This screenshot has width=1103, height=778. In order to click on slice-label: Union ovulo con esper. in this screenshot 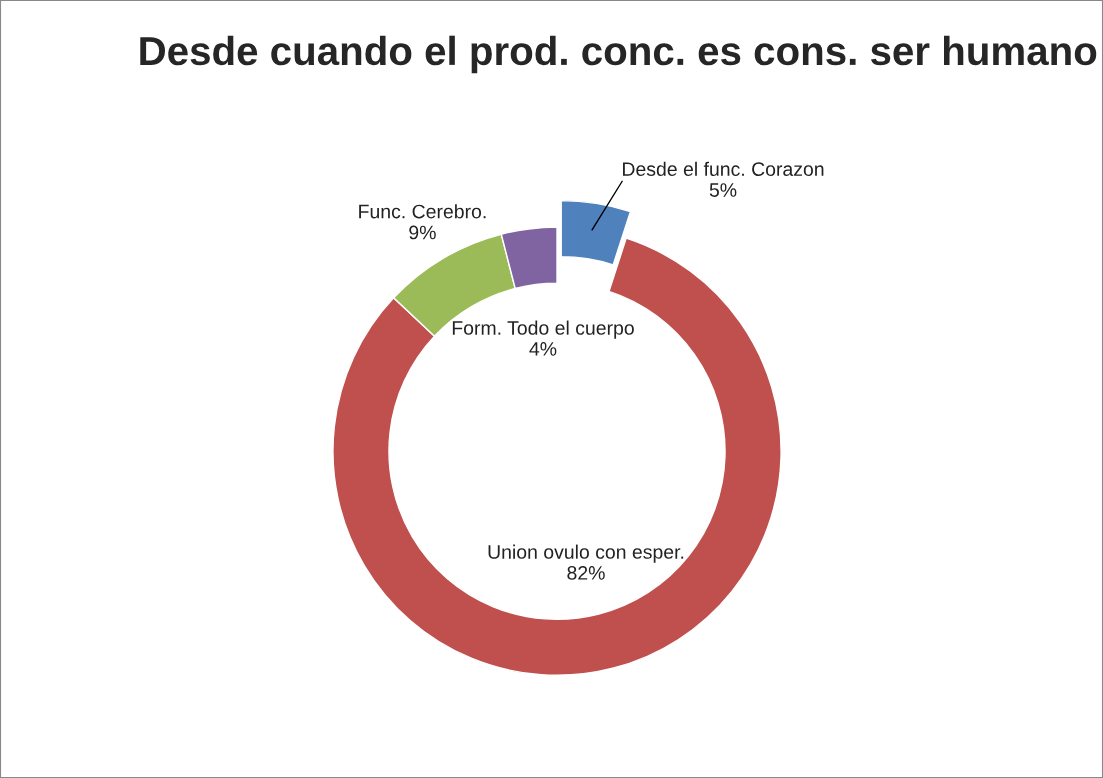, I will do `click(586, 553)`.